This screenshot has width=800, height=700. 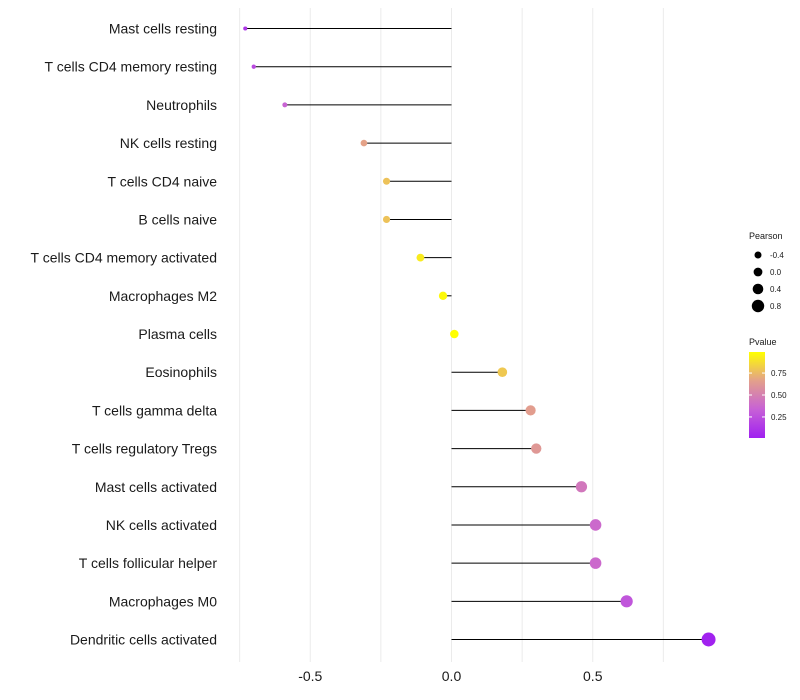 What do you see at coordinates (144, 449) in the screenshot?
I see `category-label: T cells regulatory Tregs` at bounding box center [144, 449].